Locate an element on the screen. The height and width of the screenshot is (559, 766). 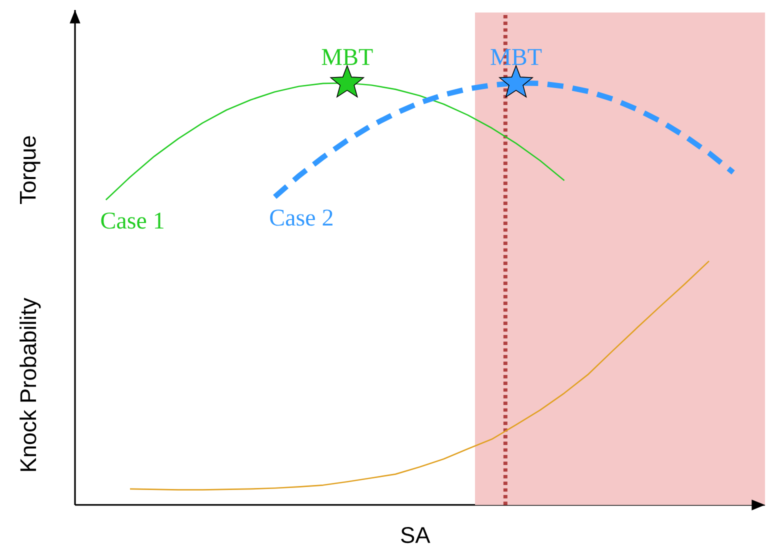
x-axis-title: SA is located at coordinates (415, 535).